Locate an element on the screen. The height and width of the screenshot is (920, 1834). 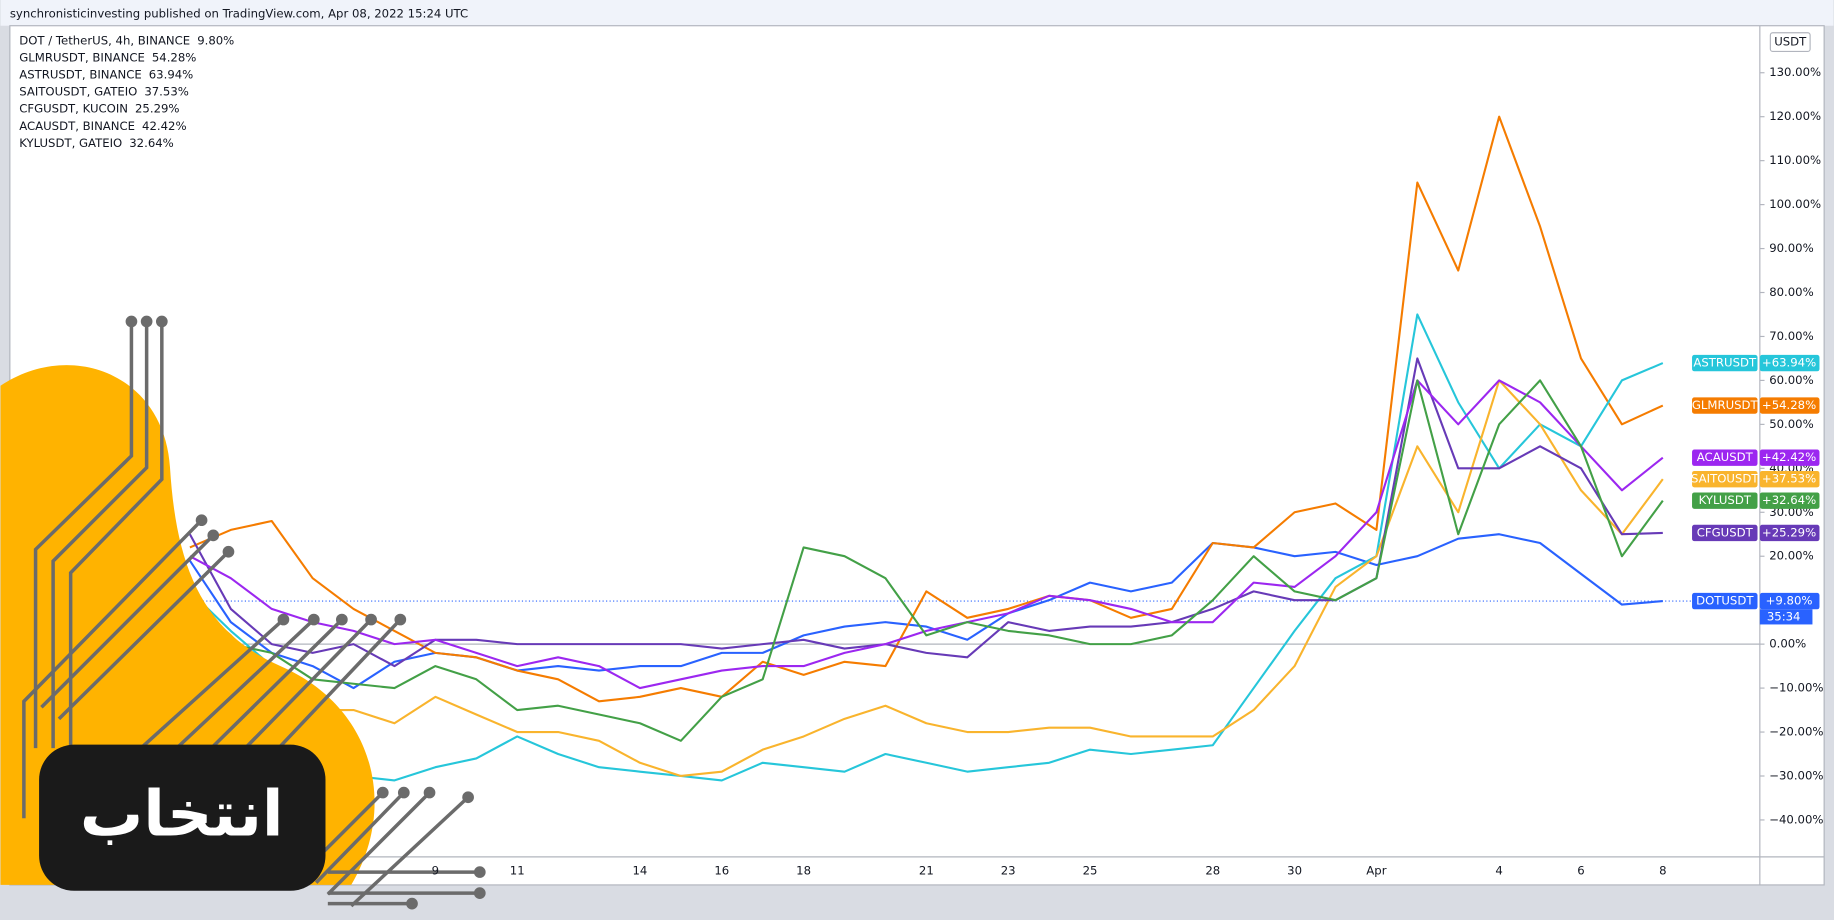
y-tick-label: 0.00% is located at coordinates (1787, 644).